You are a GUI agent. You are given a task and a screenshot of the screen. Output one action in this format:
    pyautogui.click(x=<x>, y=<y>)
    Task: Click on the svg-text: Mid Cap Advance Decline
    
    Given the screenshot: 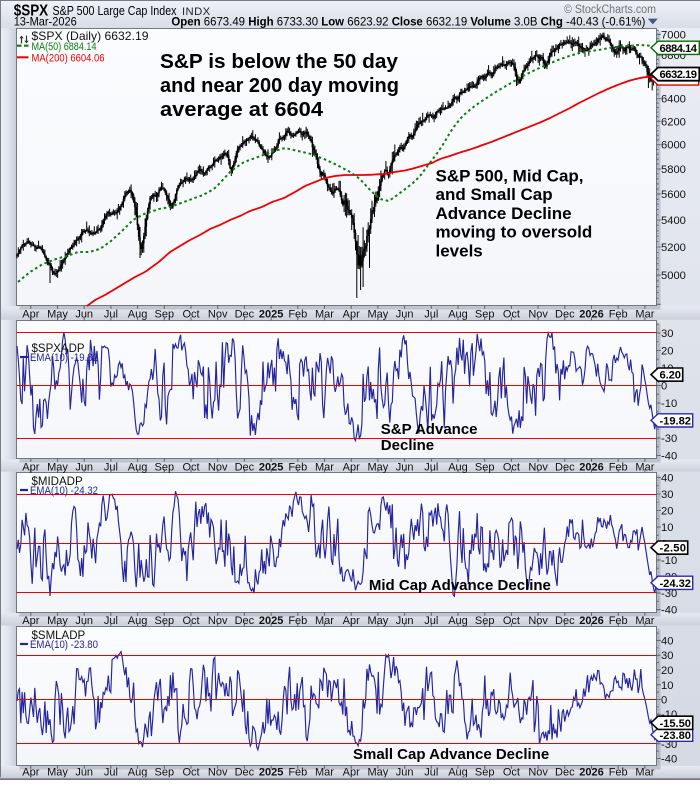 What is the action you would take?
    pyautogui.click(x=460, y=585)
    